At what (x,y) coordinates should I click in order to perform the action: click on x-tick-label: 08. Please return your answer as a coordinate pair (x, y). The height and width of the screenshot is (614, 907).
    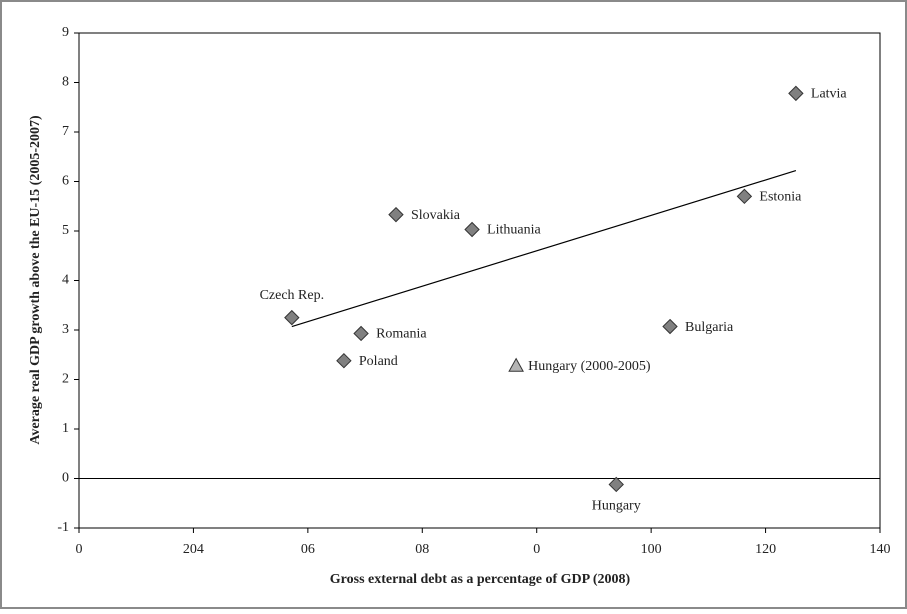
    Looking at the image, I should click on (422, 549).